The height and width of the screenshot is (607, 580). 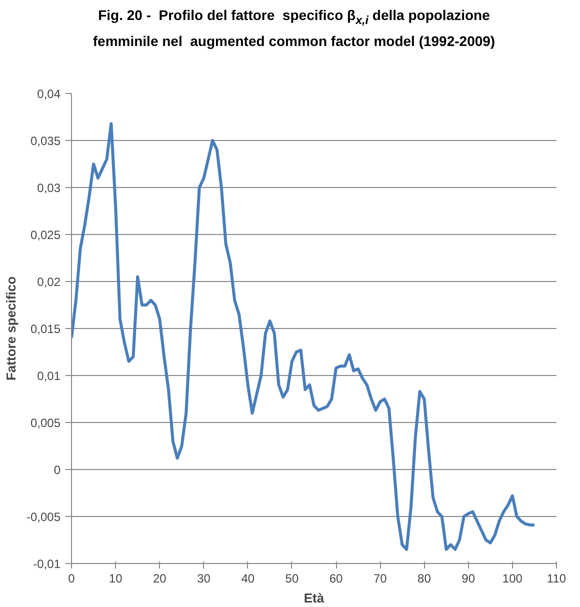 I want to click on y-tick-label: 0,02, so click(x=49, y=282).